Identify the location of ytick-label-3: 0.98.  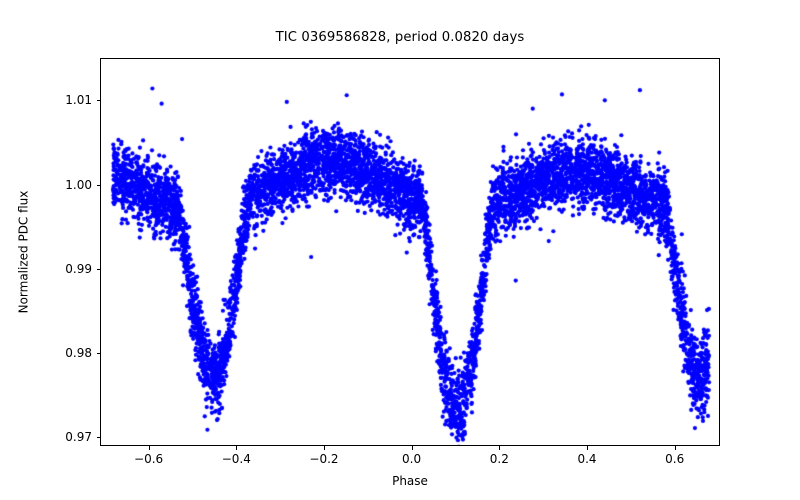
(78, 353).